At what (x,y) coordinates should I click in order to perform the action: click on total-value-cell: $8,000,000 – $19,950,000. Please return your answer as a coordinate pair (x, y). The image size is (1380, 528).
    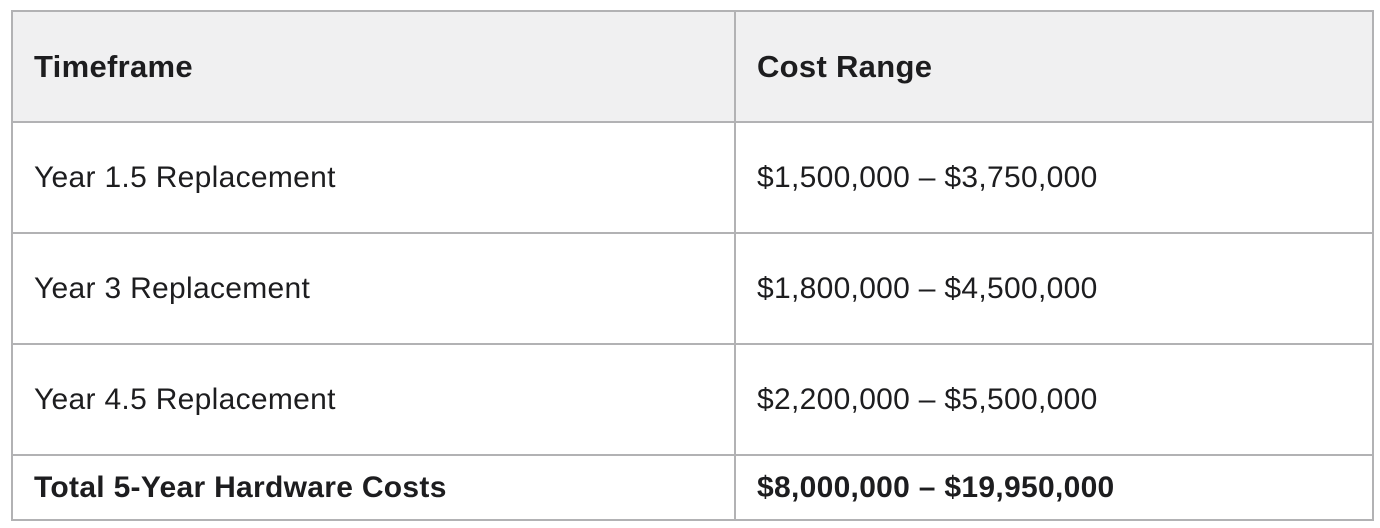
    Looking at the image, I should click on (1054, 487).